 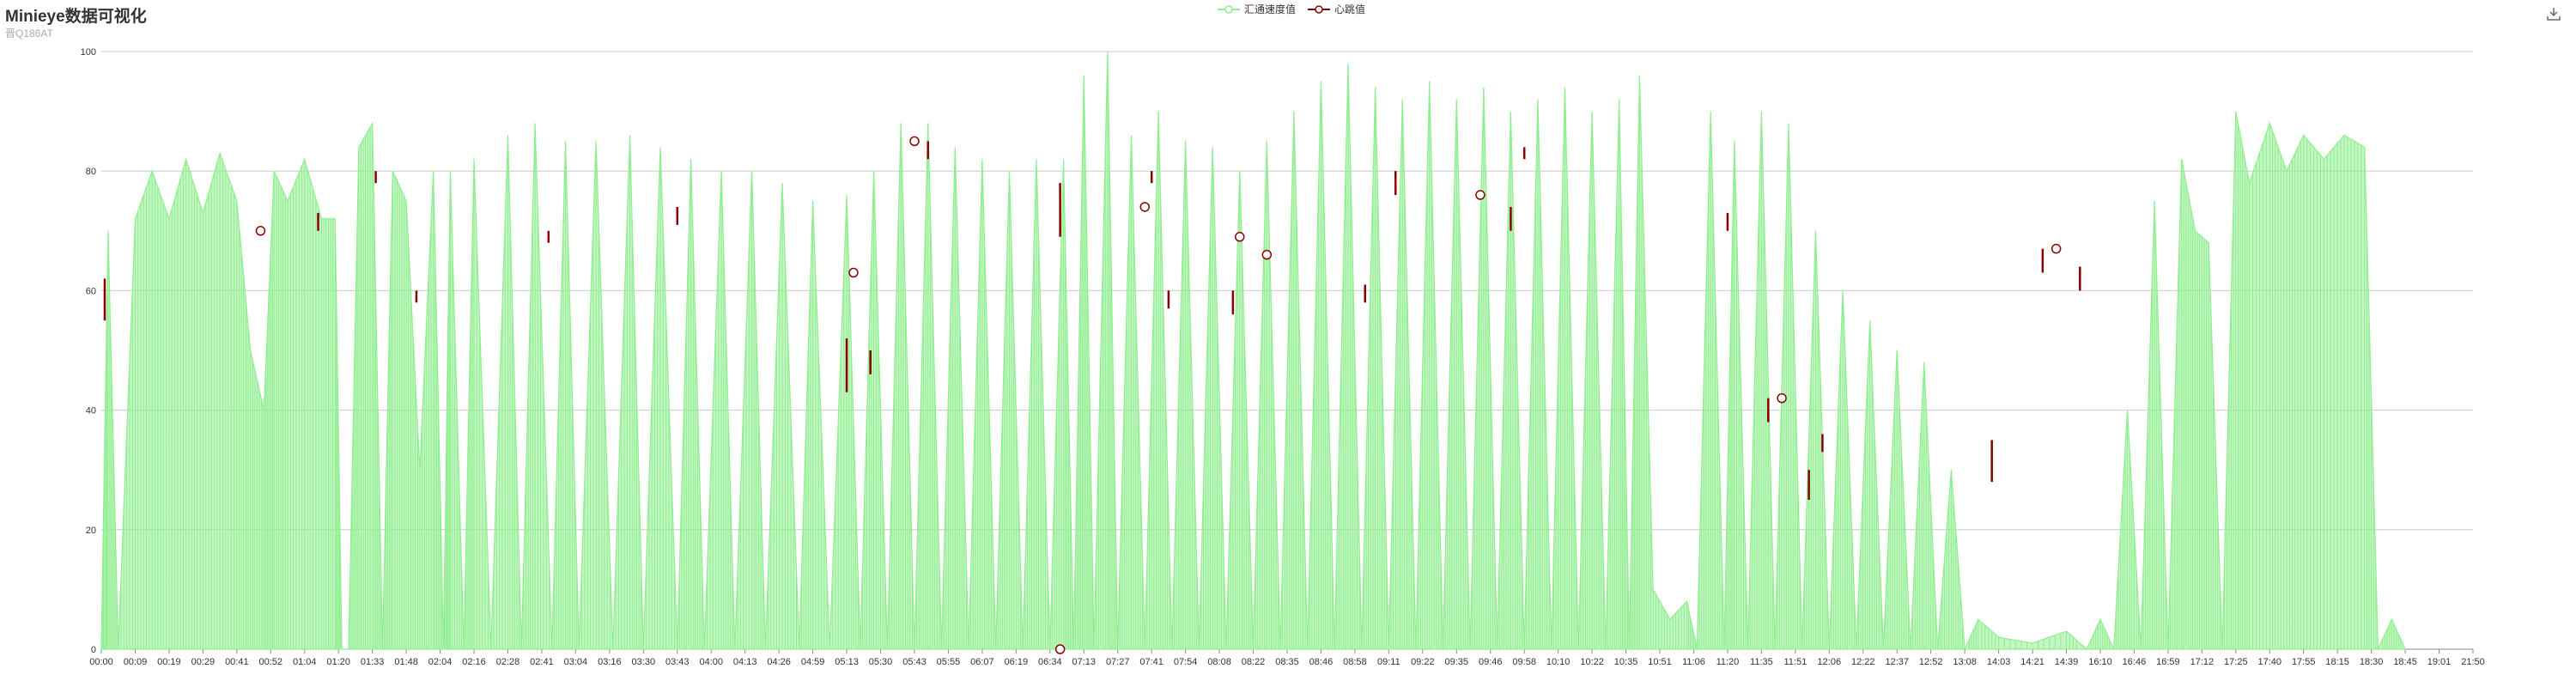 What do you see at coordinates (373, 662) in the screenshot?
I see `x-tick-label: 01:33` at bounding box center [373, 662].